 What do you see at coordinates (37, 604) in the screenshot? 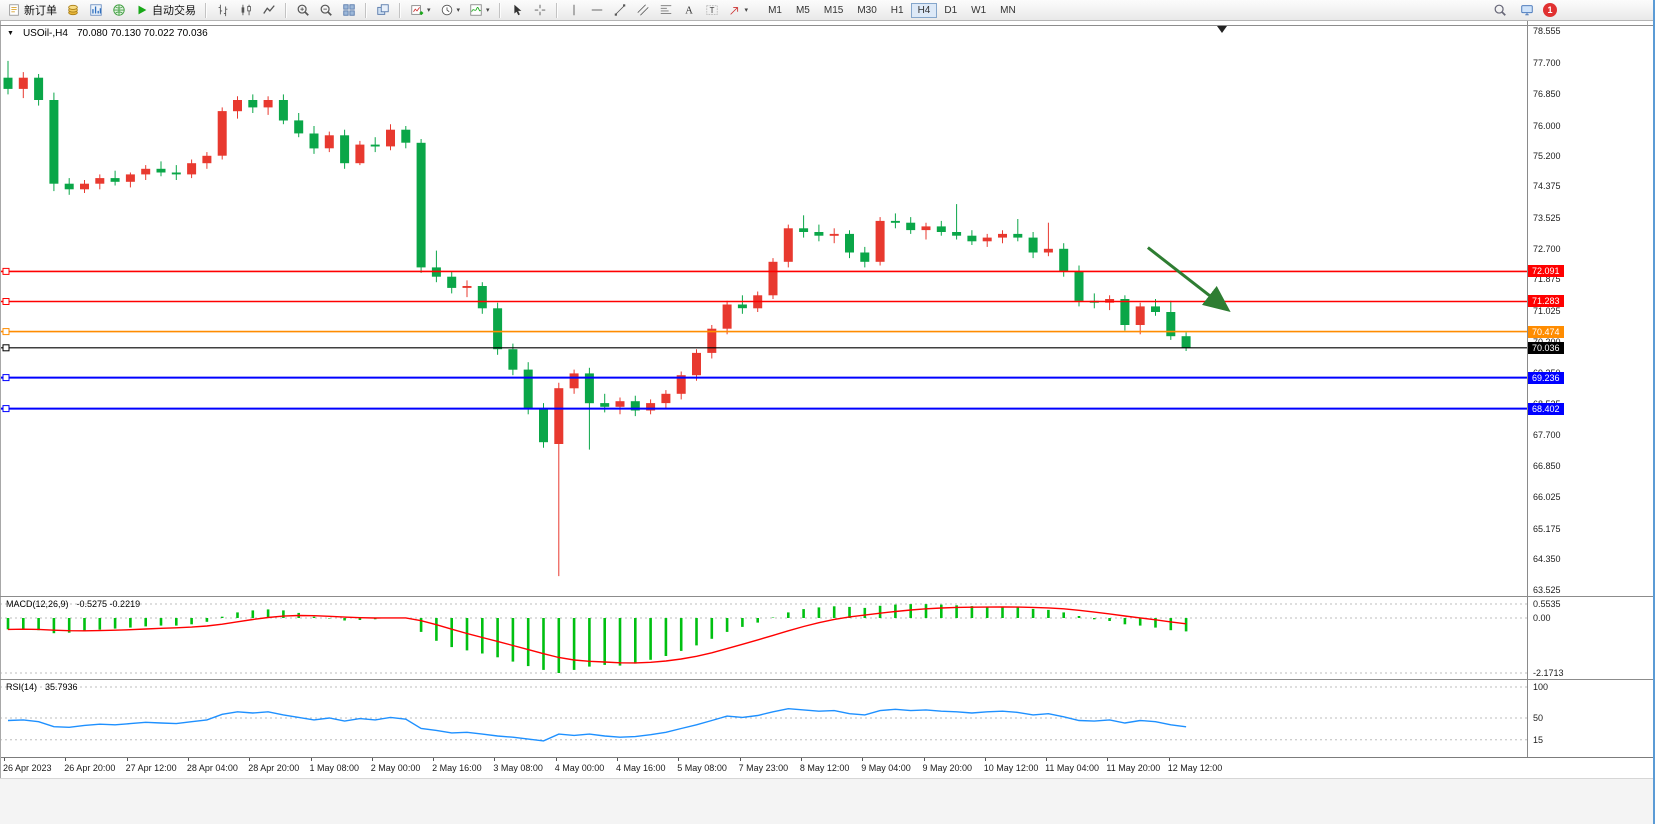
I see `macd-name-label: MACD(12,26,9)` at bounding box center [37, 604].